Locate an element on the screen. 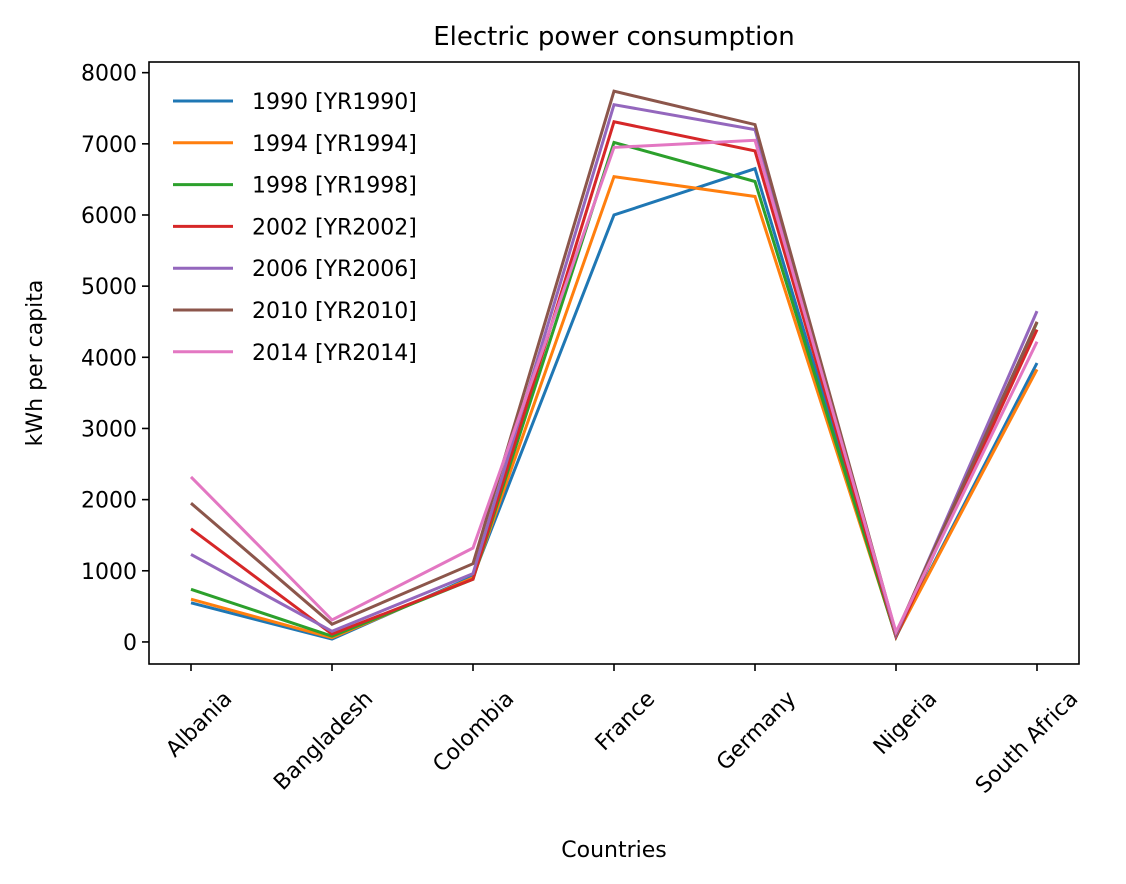 The height and width of the screenshot is (884, 1126). x-tick-label: Albania is located at coordinates (199, 725).